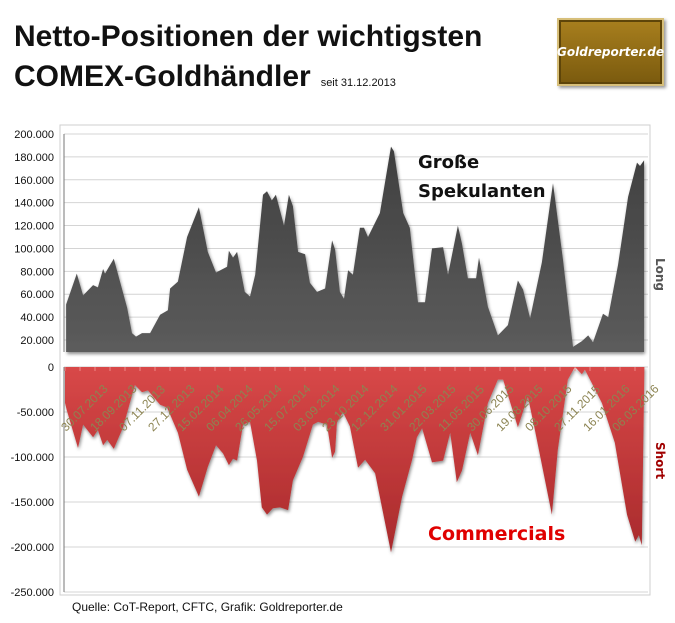 This screenshot has width=675, height=623. Describe the element at coordinates (35, 413) in the screenshot. I see `y-tick-label: -50.000` at that location.